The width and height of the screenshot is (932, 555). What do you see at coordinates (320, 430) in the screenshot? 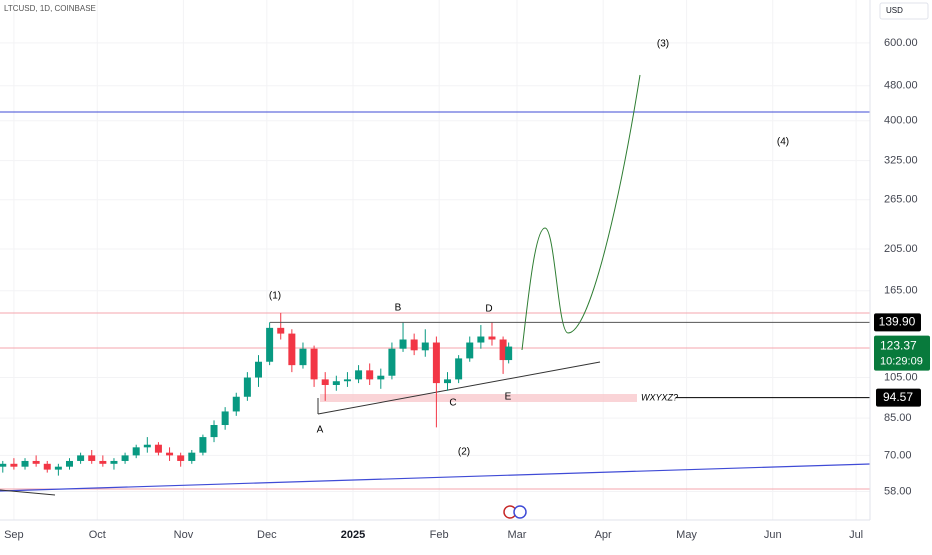
I see `wave-label: A` at bounding box center [320, 430].